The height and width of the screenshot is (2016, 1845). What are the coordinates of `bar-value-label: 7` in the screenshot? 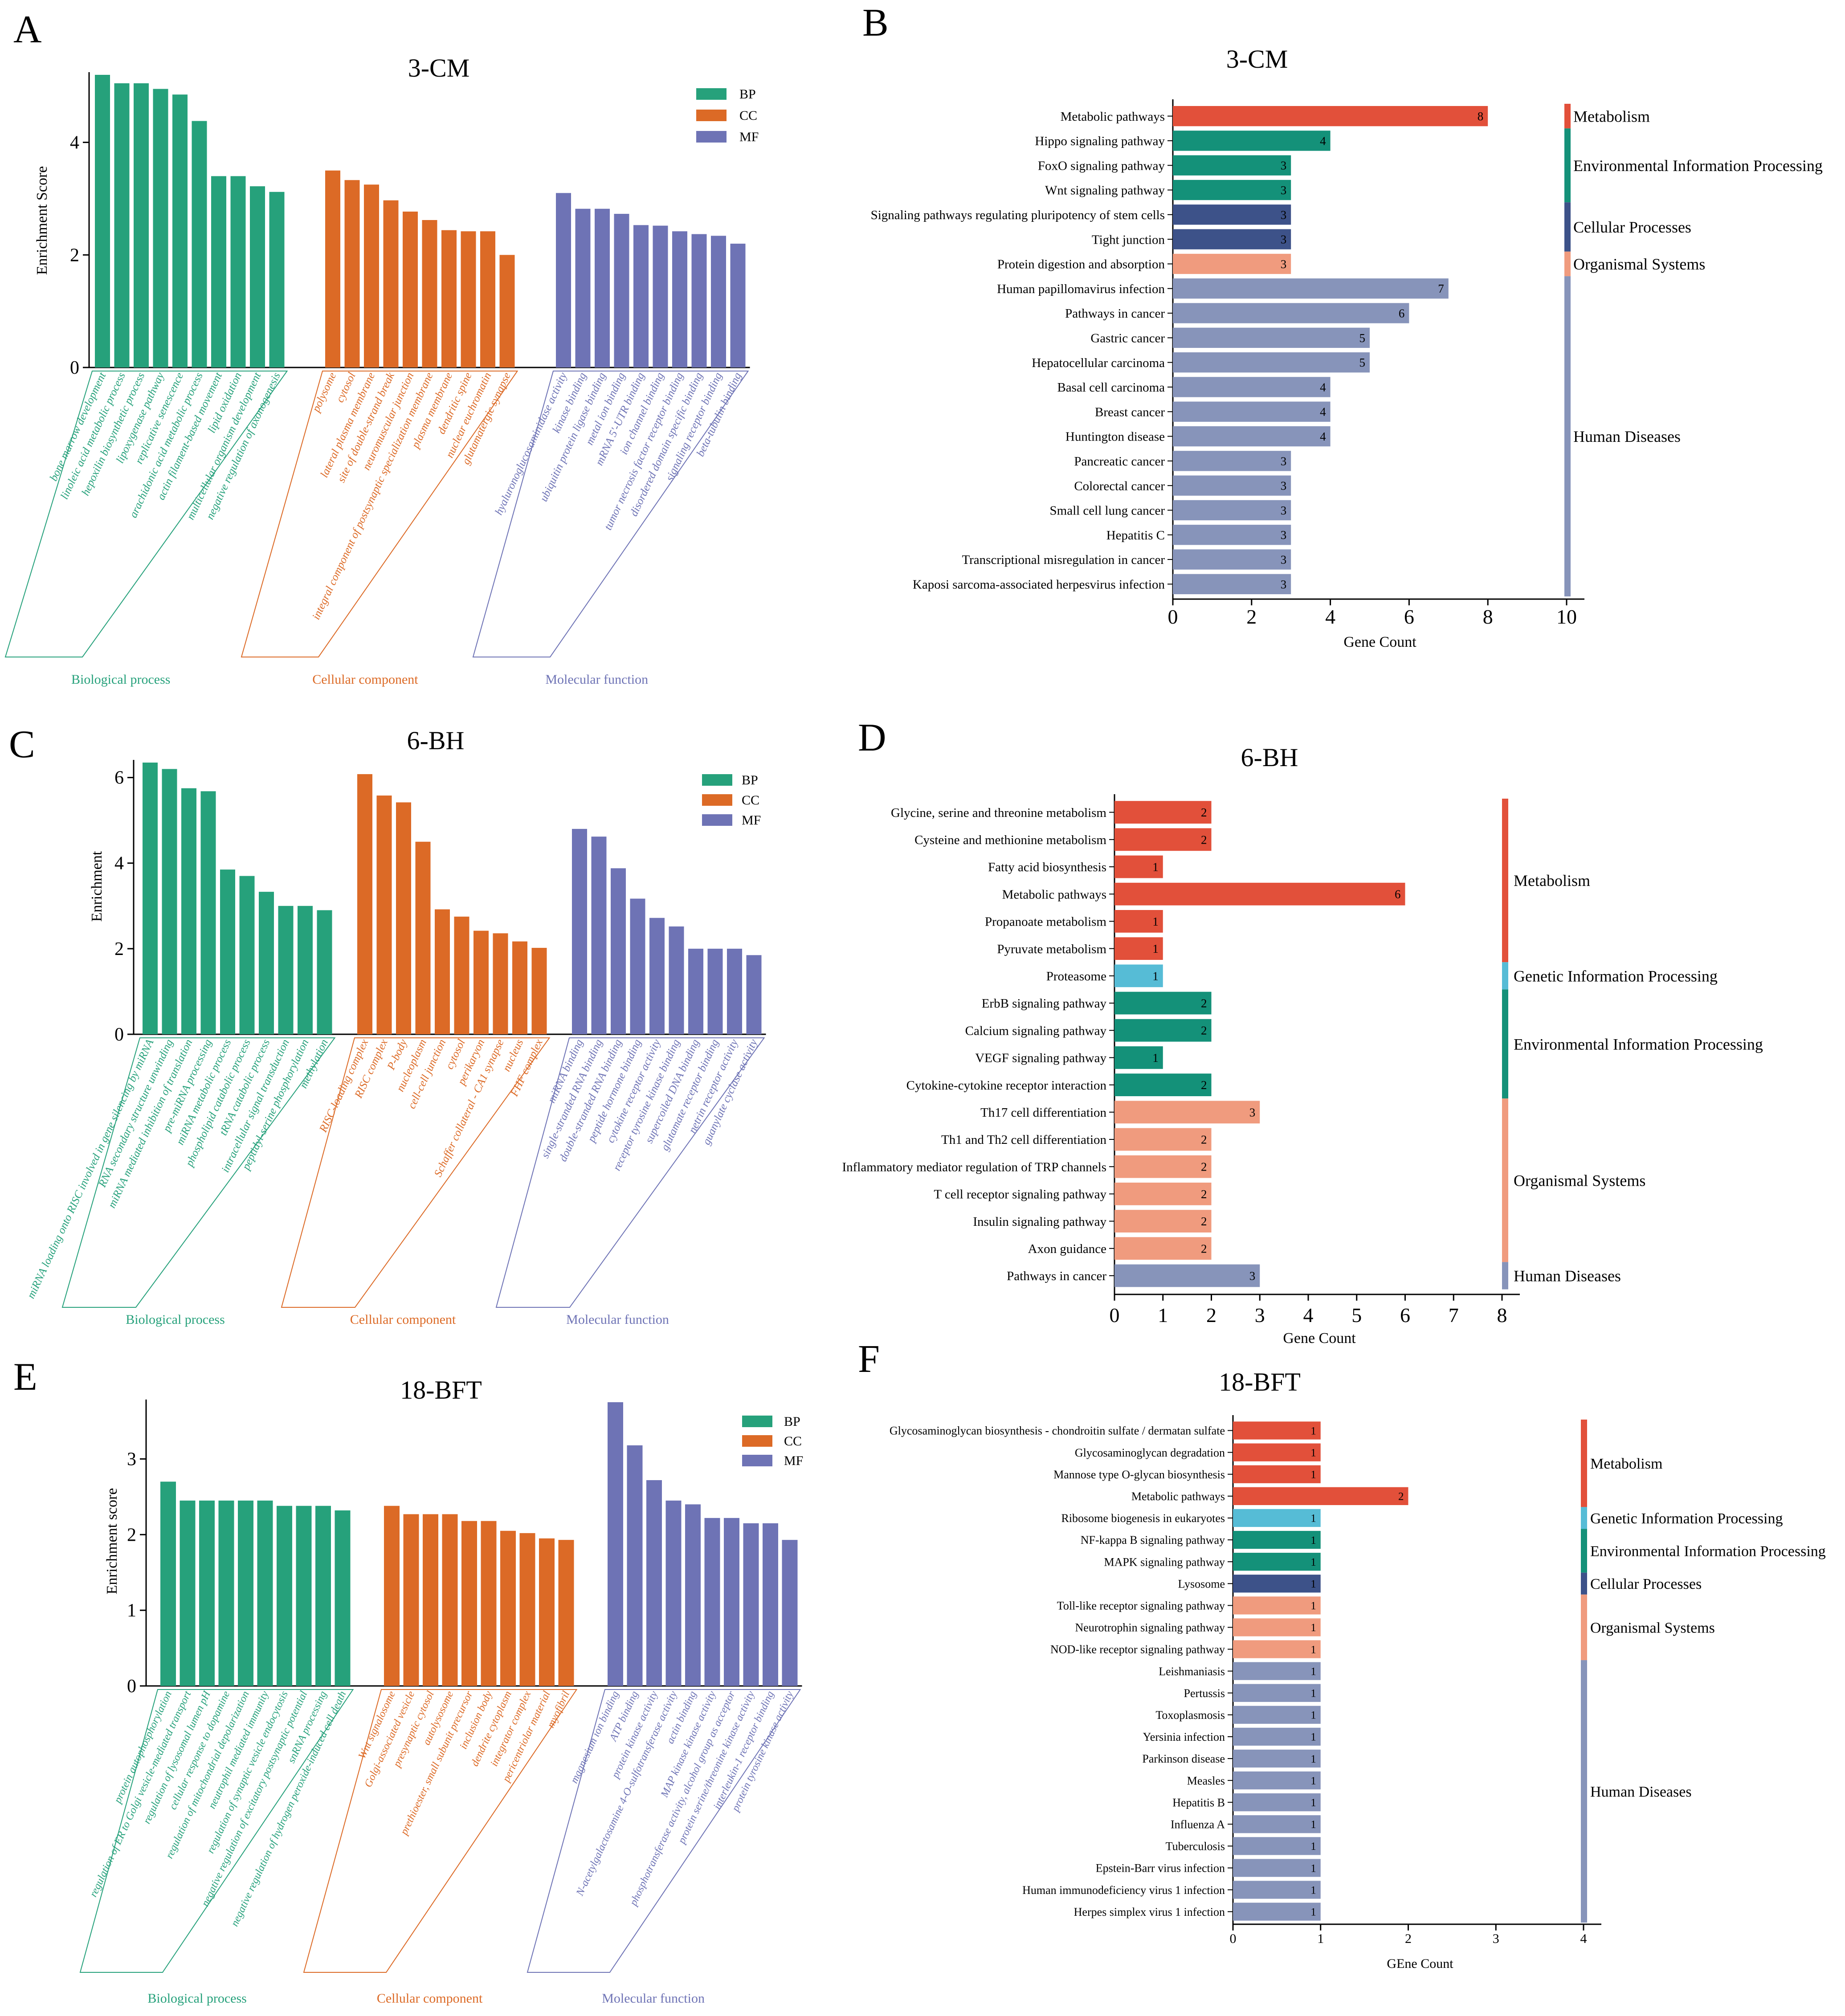 It's located at (1441, 288).